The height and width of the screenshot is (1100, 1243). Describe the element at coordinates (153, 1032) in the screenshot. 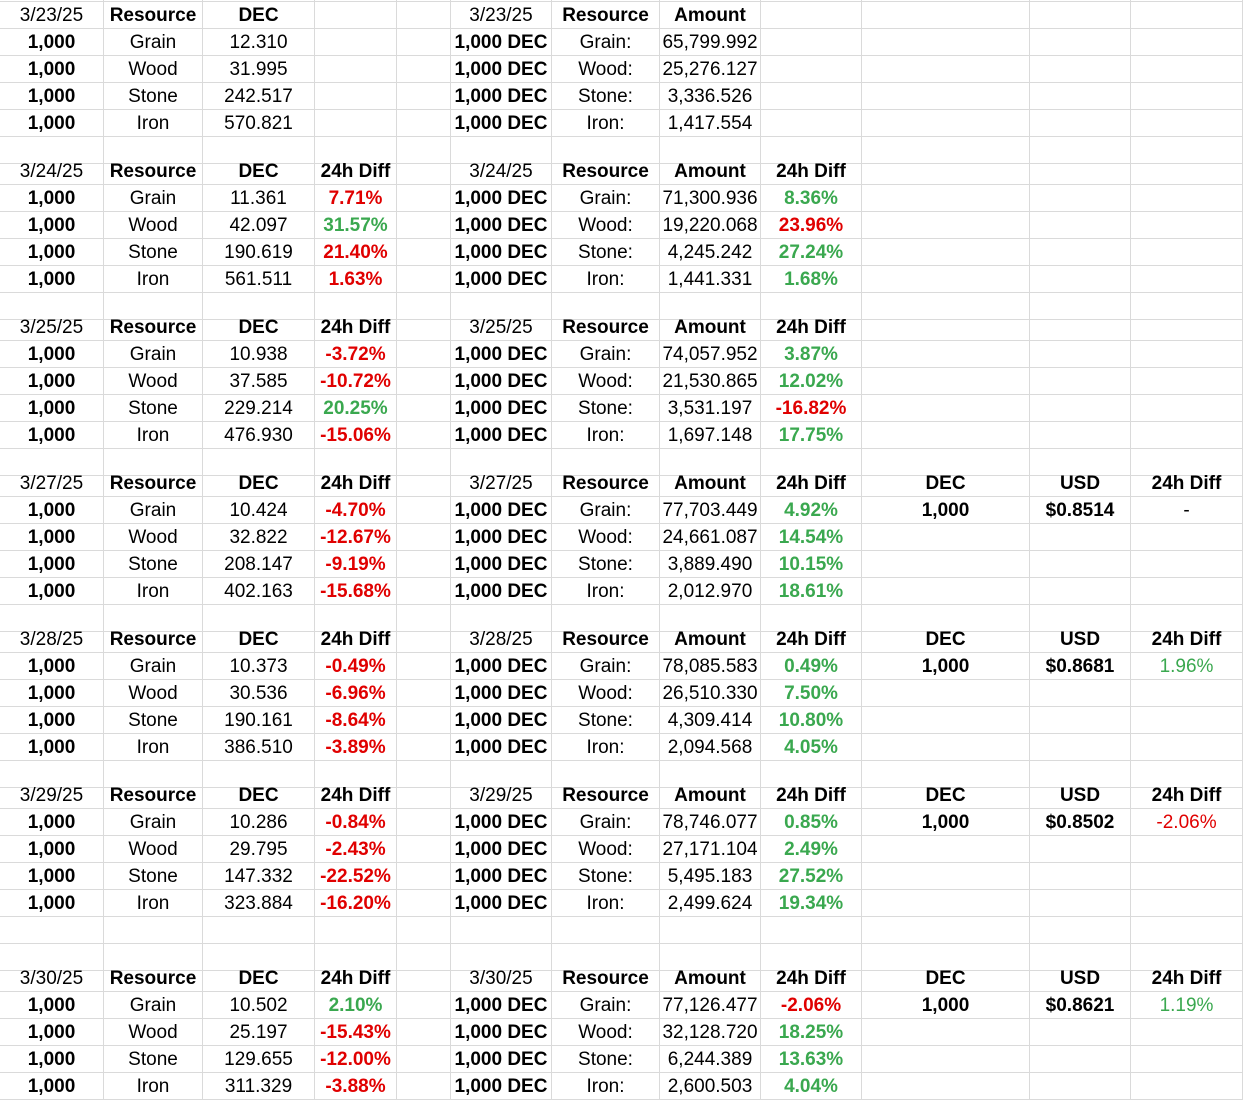

I see `resource-cell: Wood` at that location.